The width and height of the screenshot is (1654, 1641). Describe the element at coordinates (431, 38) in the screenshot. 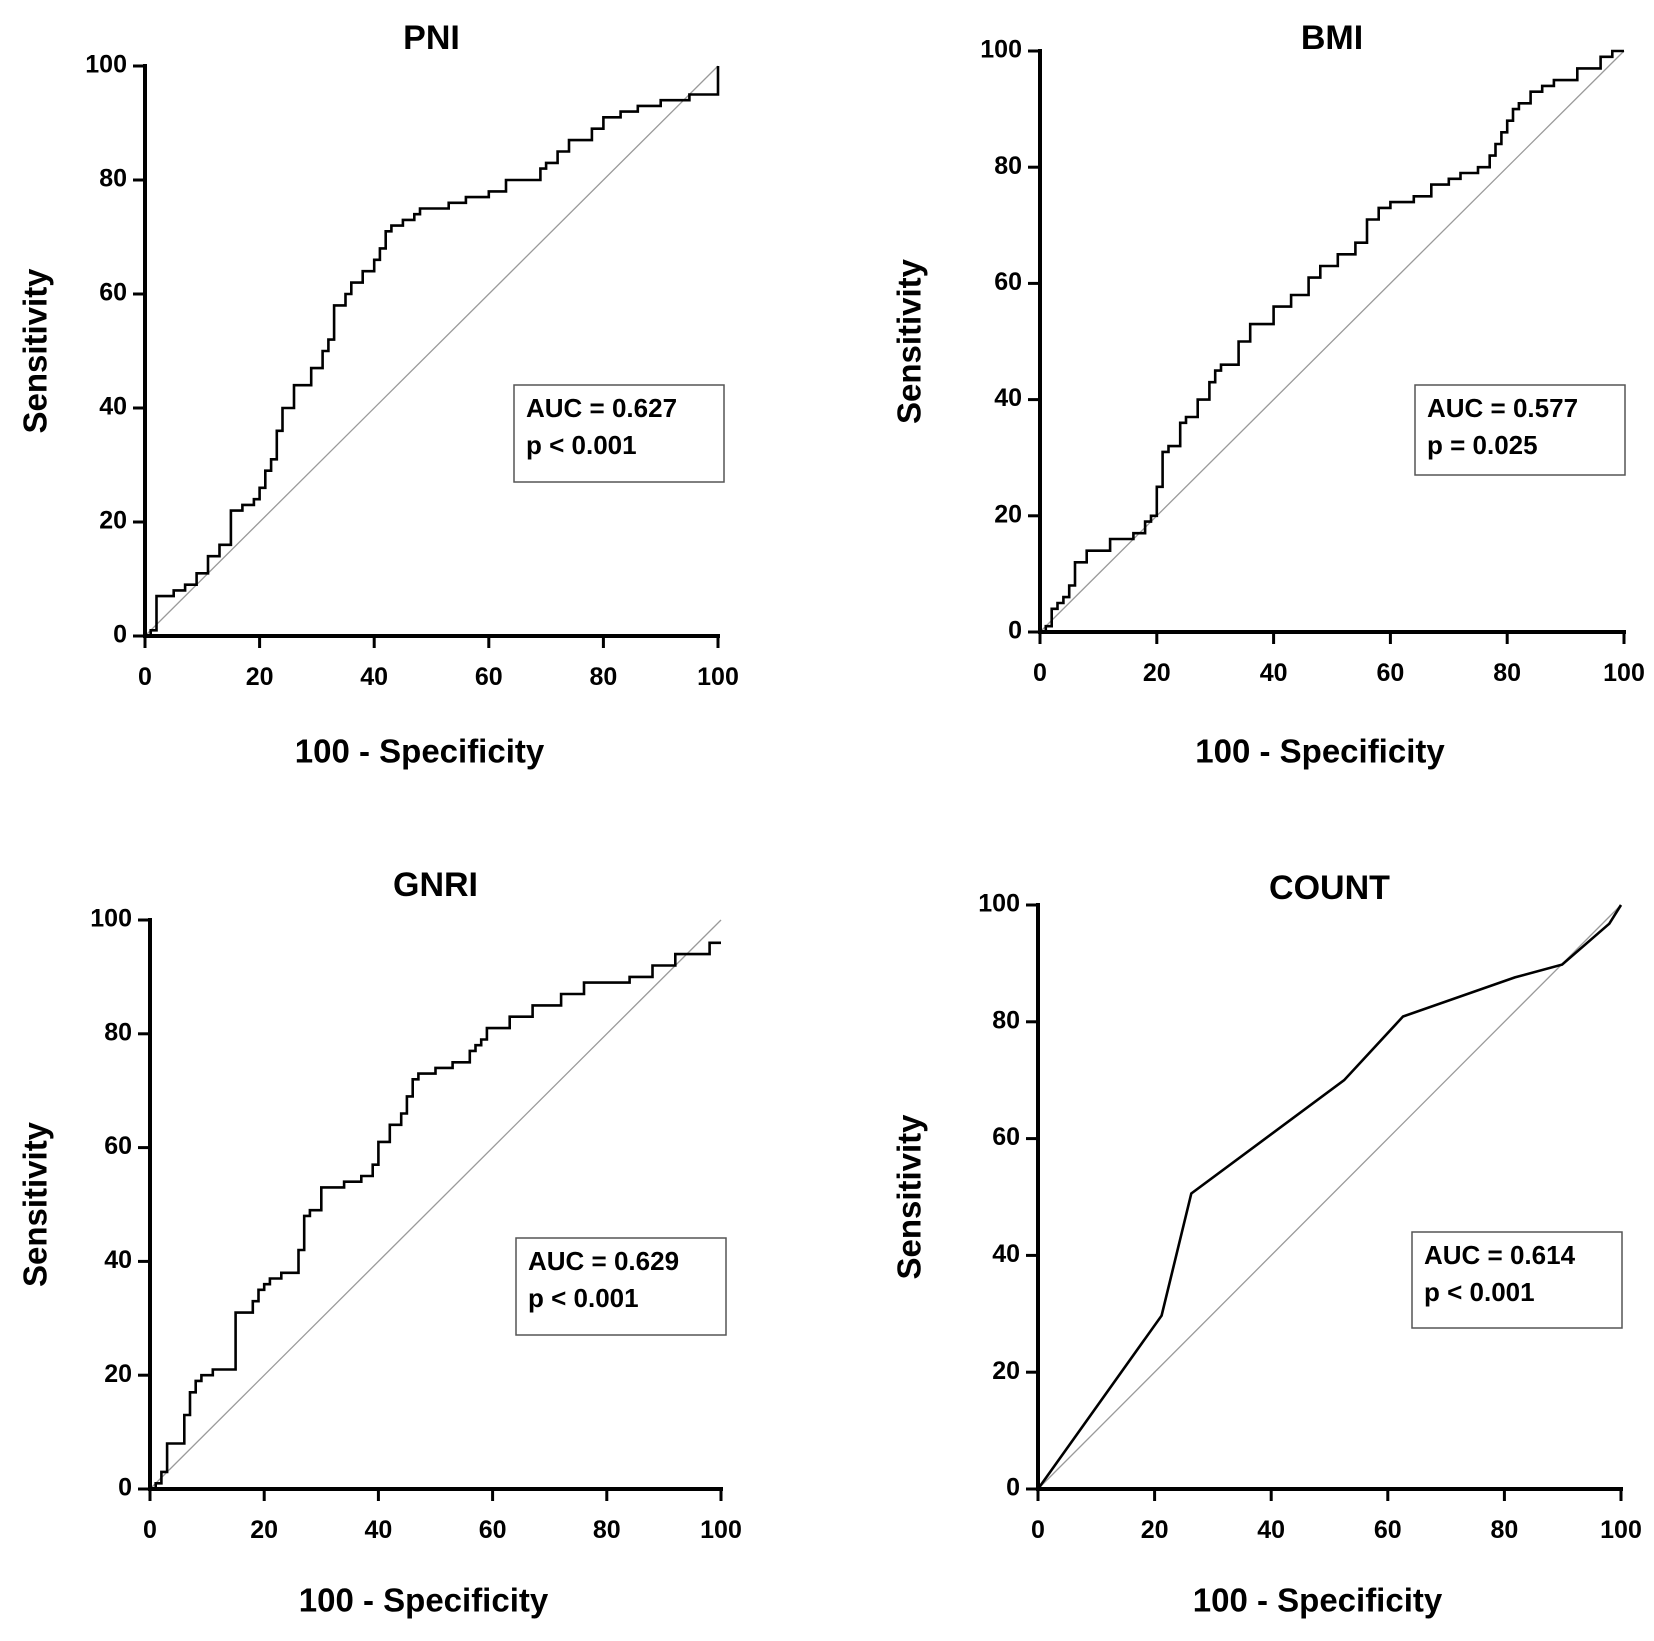

I see `chart-title: PNI` at that location.